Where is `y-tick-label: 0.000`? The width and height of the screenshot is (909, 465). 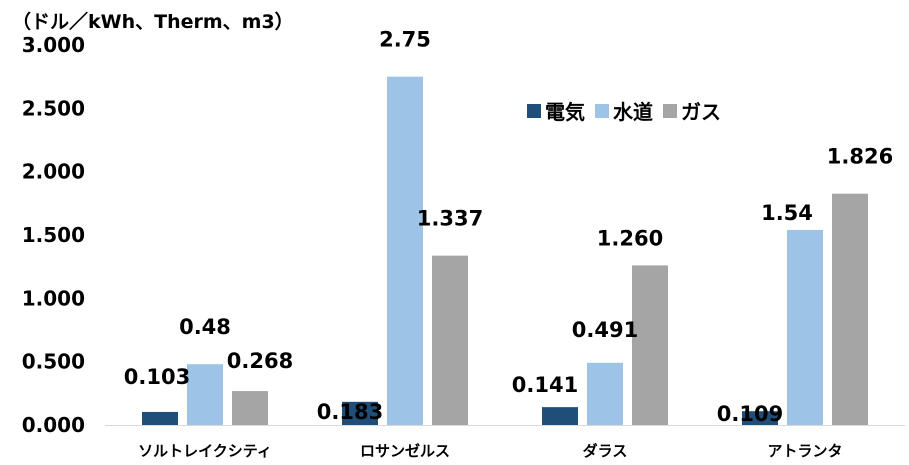 y-tick-label: 0.000 is located at coordinates (53, 425).